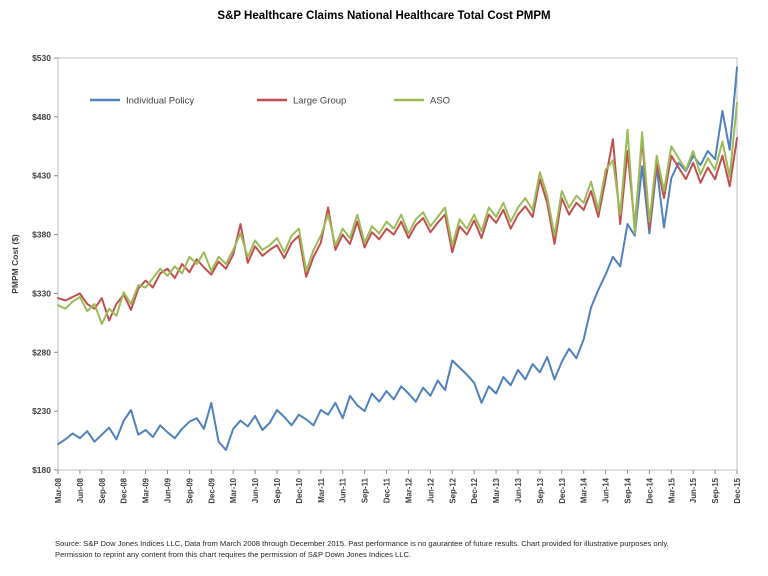 The width and height of the screenshot is (768, 576). What do you see at coordinates (671, 490) in the screenshot?
I see `x-tick-label: Mar-15` at bounding box center [671, 490].